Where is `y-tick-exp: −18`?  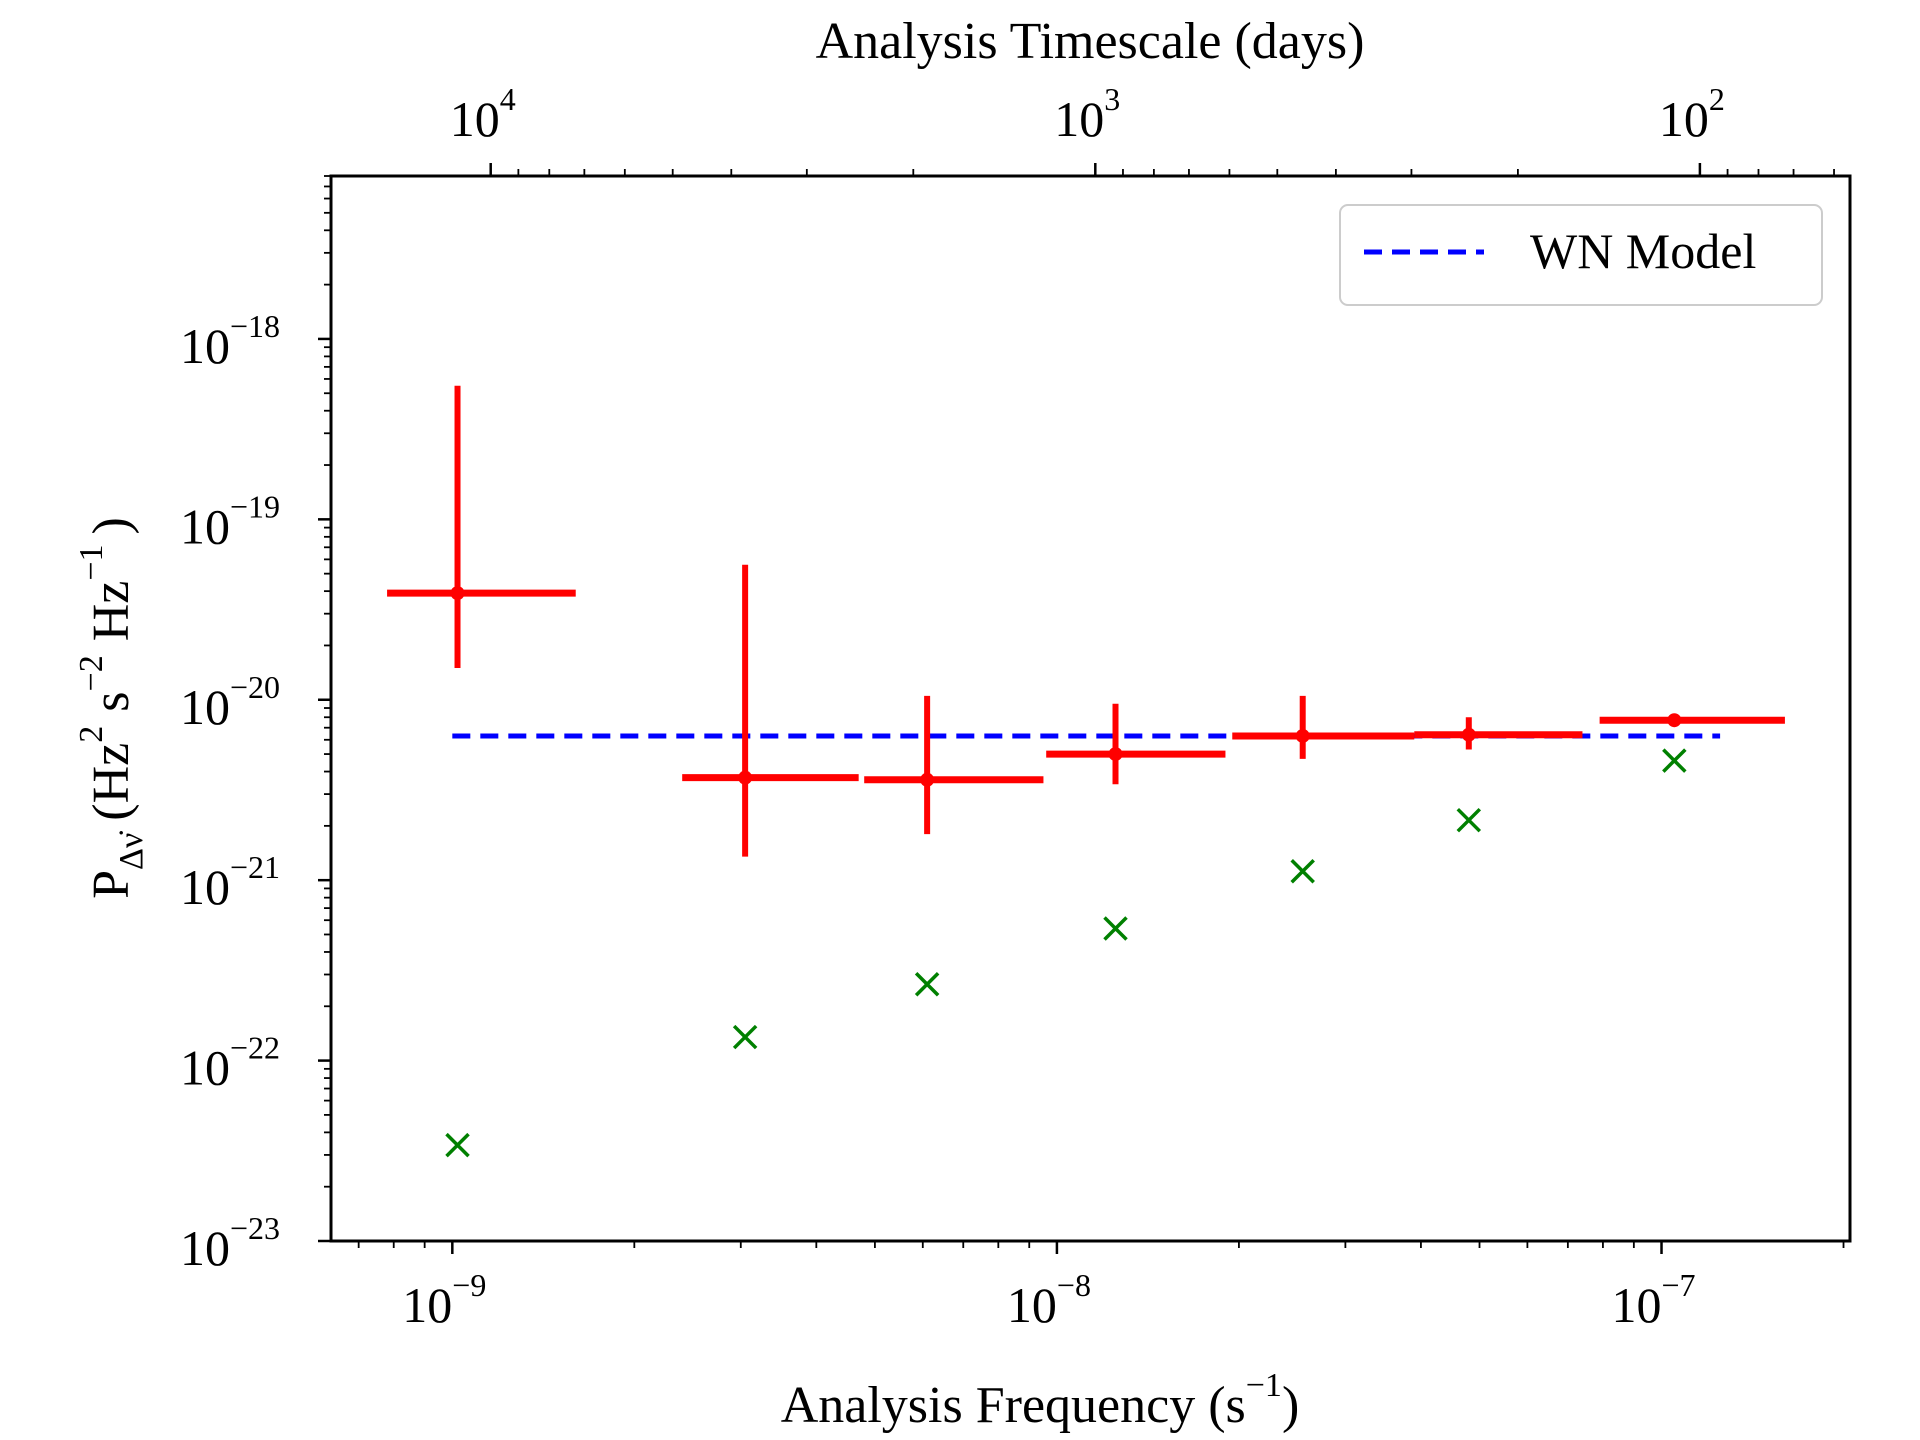 y-tick-exp: −18 is located at coordinates (255, 326).